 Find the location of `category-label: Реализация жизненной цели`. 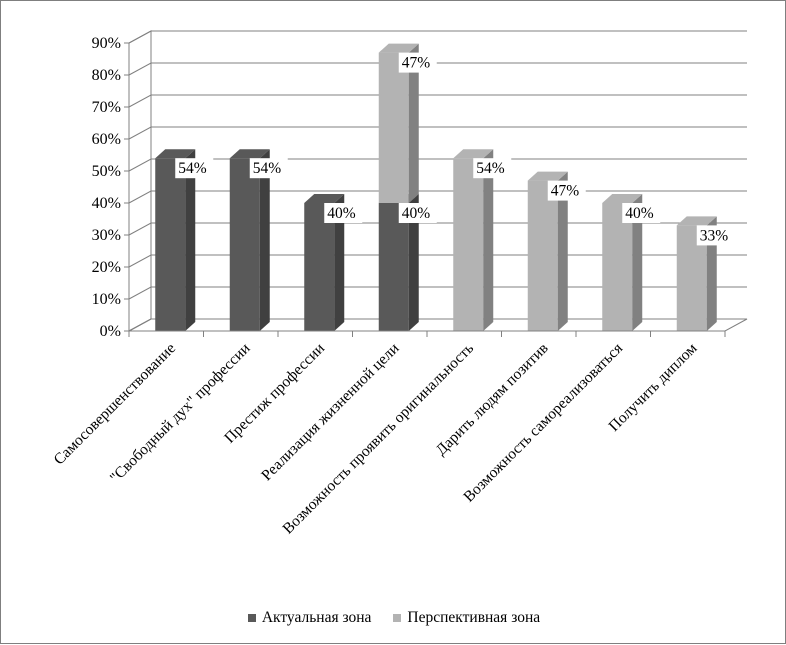

category-label: Реализация жизненной цели is located at coordinates (330, 412).